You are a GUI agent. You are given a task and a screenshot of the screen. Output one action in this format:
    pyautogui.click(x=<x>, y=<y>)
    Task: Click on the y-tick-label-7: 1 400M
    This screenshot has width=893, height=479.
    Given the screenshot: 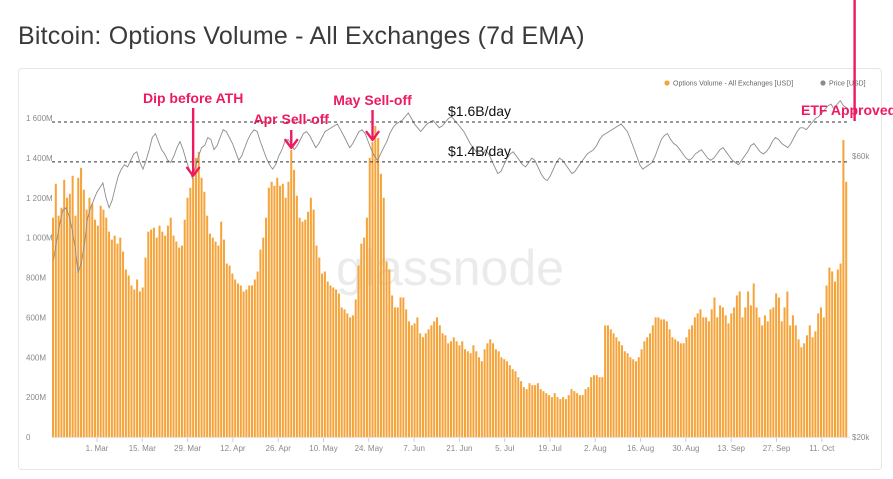 What is the action you would take?
    pyautogui.click(x=39, y=158)
    